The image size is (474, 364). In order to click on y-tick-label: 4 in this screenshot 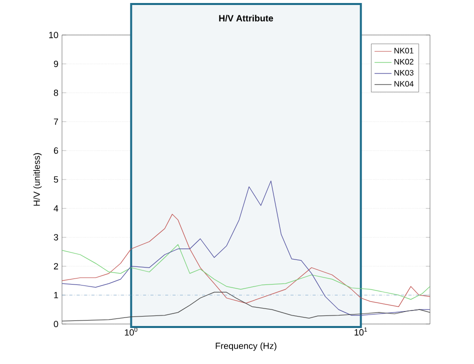, I will do `click(56, 208)`.